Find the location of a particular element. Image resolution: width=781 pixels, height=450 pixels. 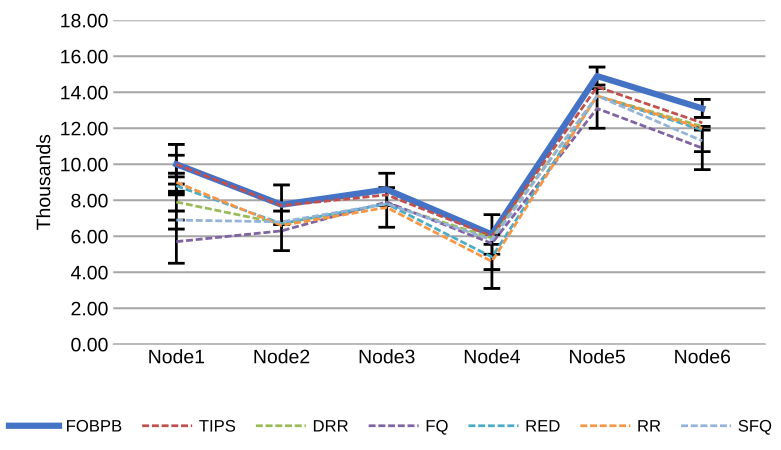

legend-label: RED is located at coordinates (543, 426).